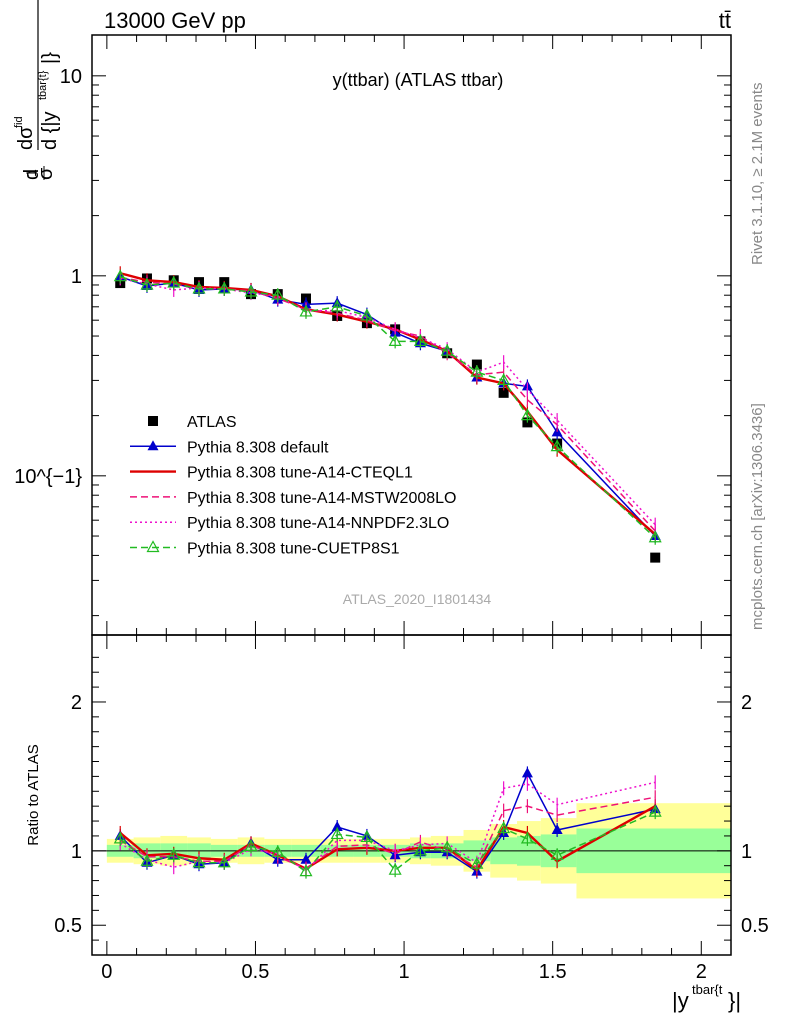  I want to click on ratio-line-pythia-8-308-tune-a14-nnpdf2-3lo, so click(387, 826).